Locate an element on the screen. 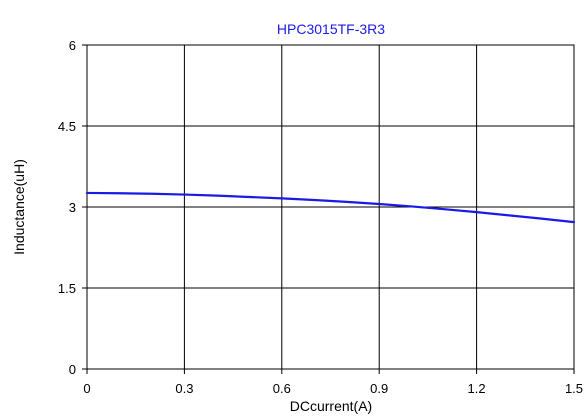  series-group is located at coordinates (330, 207).